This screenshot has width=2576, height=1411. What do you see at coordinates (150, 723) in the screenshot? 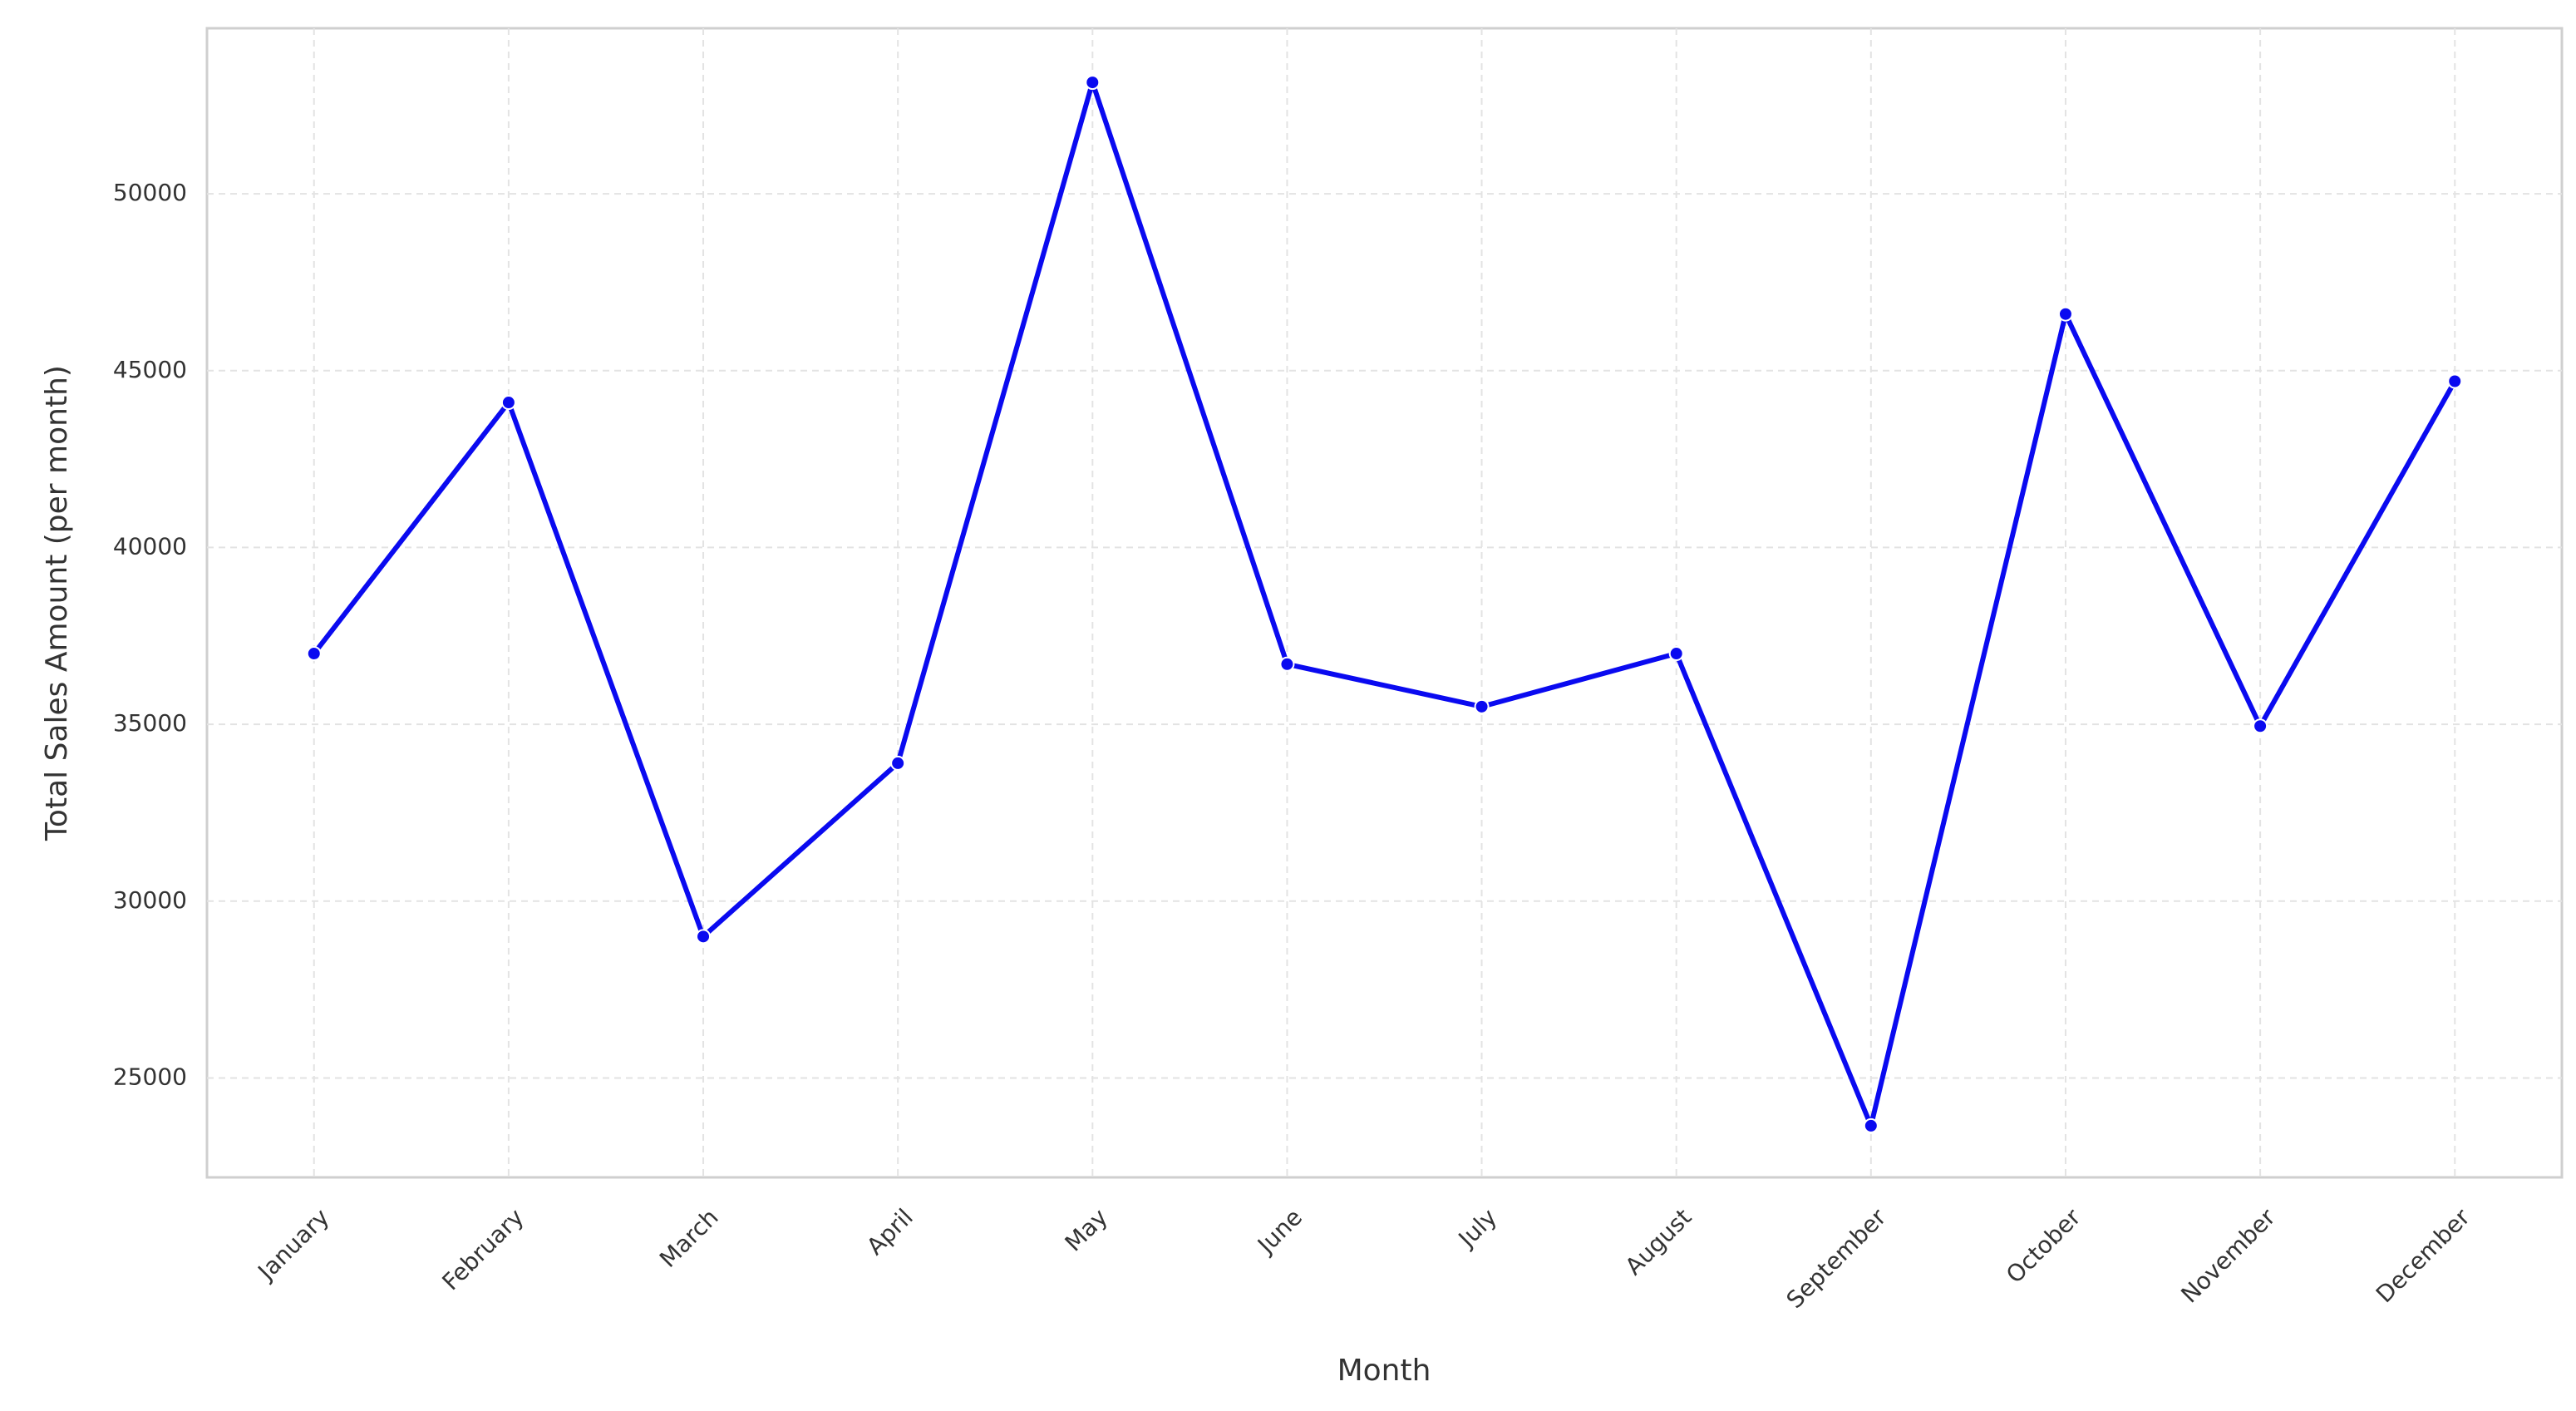
I see `y-tick-label: 35000` at bounding box center [150, 723].